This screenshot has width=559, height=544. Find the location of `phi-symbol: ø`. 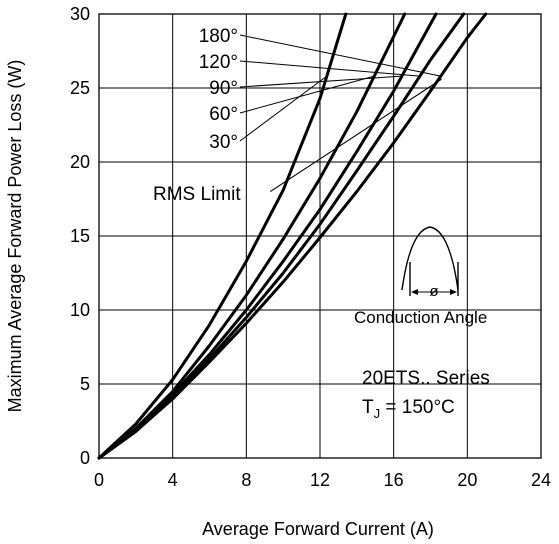

phi-symbol: ø is located at coordinates (433, 291).